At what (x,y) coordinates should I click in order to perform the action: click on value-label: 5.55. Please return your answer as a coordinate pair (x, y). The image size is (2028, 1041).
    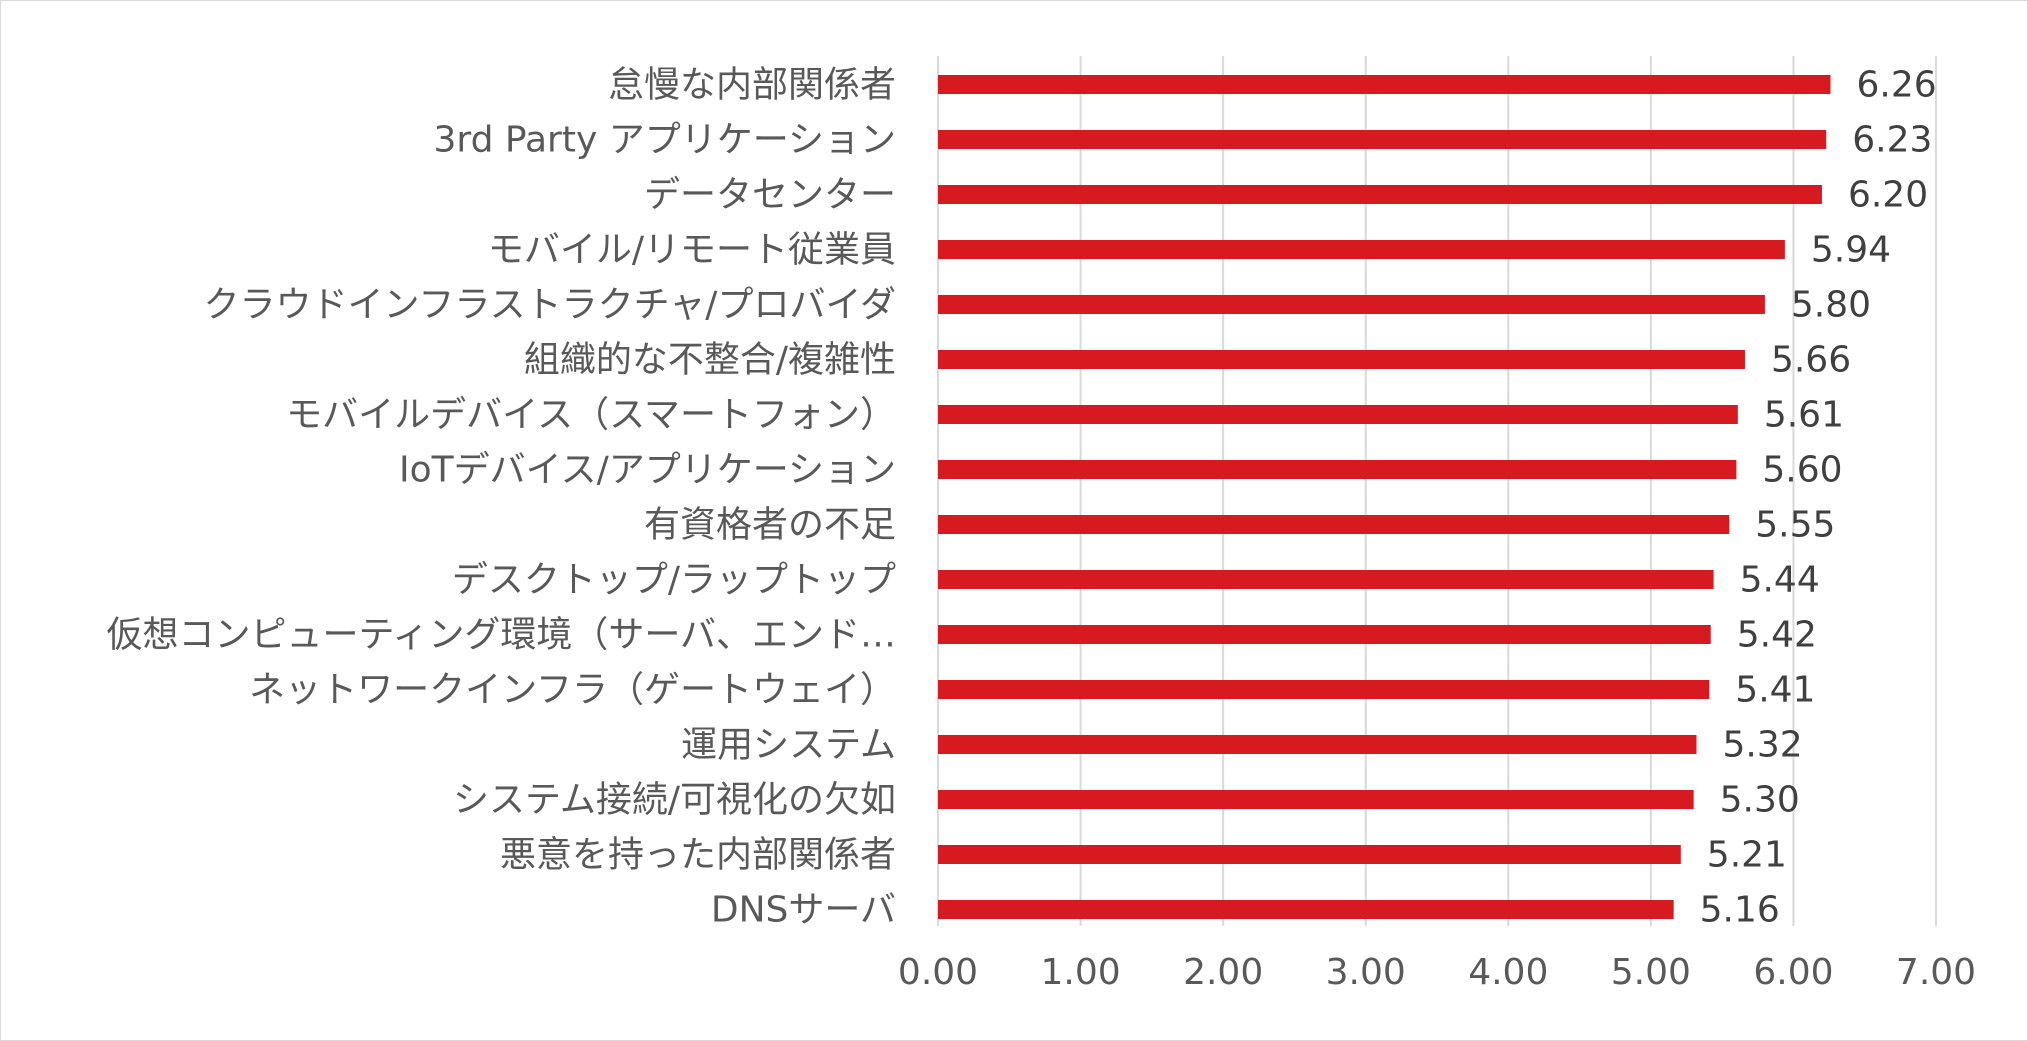
    Looking at the image, I should click on (1795, 525).